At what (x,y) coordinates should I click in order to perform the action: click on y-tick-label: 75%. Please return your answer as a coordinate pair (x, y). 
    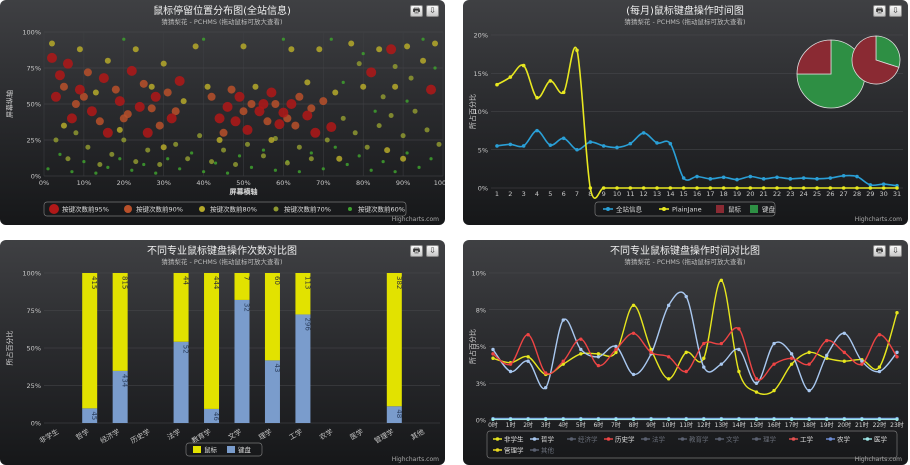
    Looking at the image, I should click on (34, 69).